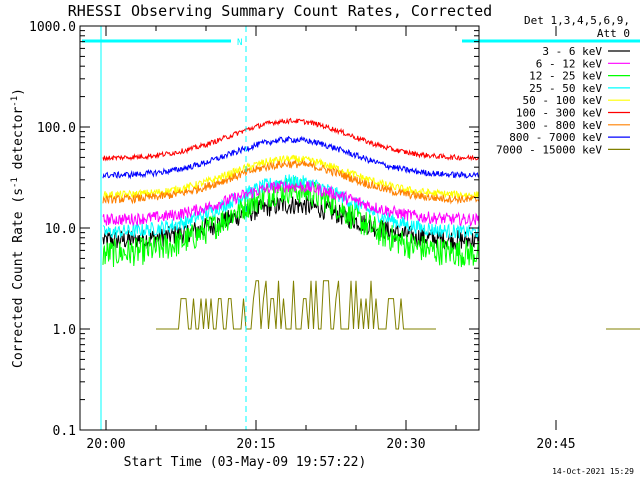 The height and width of the screenshot is (480, 640). Describe the element at coordinates (245, 462) in the screenshot. I see `x-axis-label: Start Time (03-May-09 19:57:22)` at that location.